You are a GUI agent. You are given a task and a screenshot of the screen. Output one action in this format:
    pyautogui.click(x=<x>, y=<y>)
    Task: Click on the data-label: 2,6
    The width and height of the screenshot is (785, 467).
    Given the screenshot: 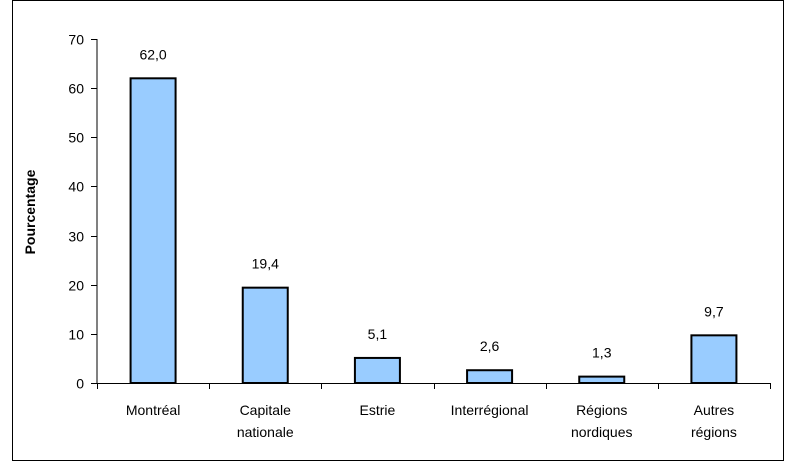 What is the action you would take?
    pyautogui.click(x=490, y=346)
    